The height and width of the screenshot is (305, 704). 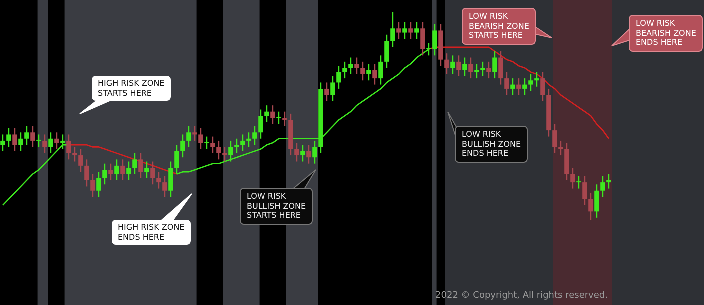 What do you see at coordinates (131, 88) in the screenshot?
I see `annotation: HIGH RISK ZONE STARTS HERE` at bounding box center [131, 88].